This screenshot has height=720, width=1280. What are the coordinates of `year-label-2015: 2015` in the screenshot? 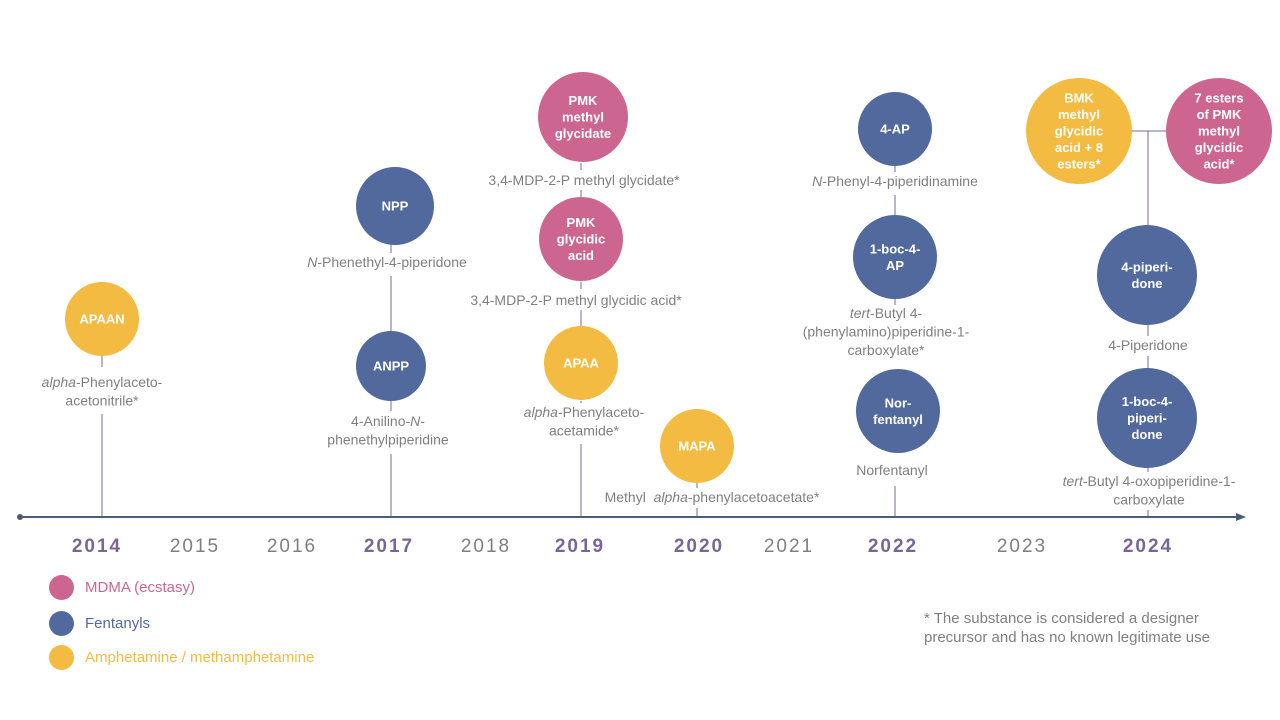 It's located at (195, 546).